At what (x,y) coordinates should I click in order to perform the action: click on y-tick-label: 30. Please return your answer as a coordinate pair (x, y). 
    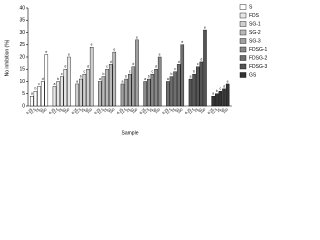
    Looking at the image, I should click on (22, 33).